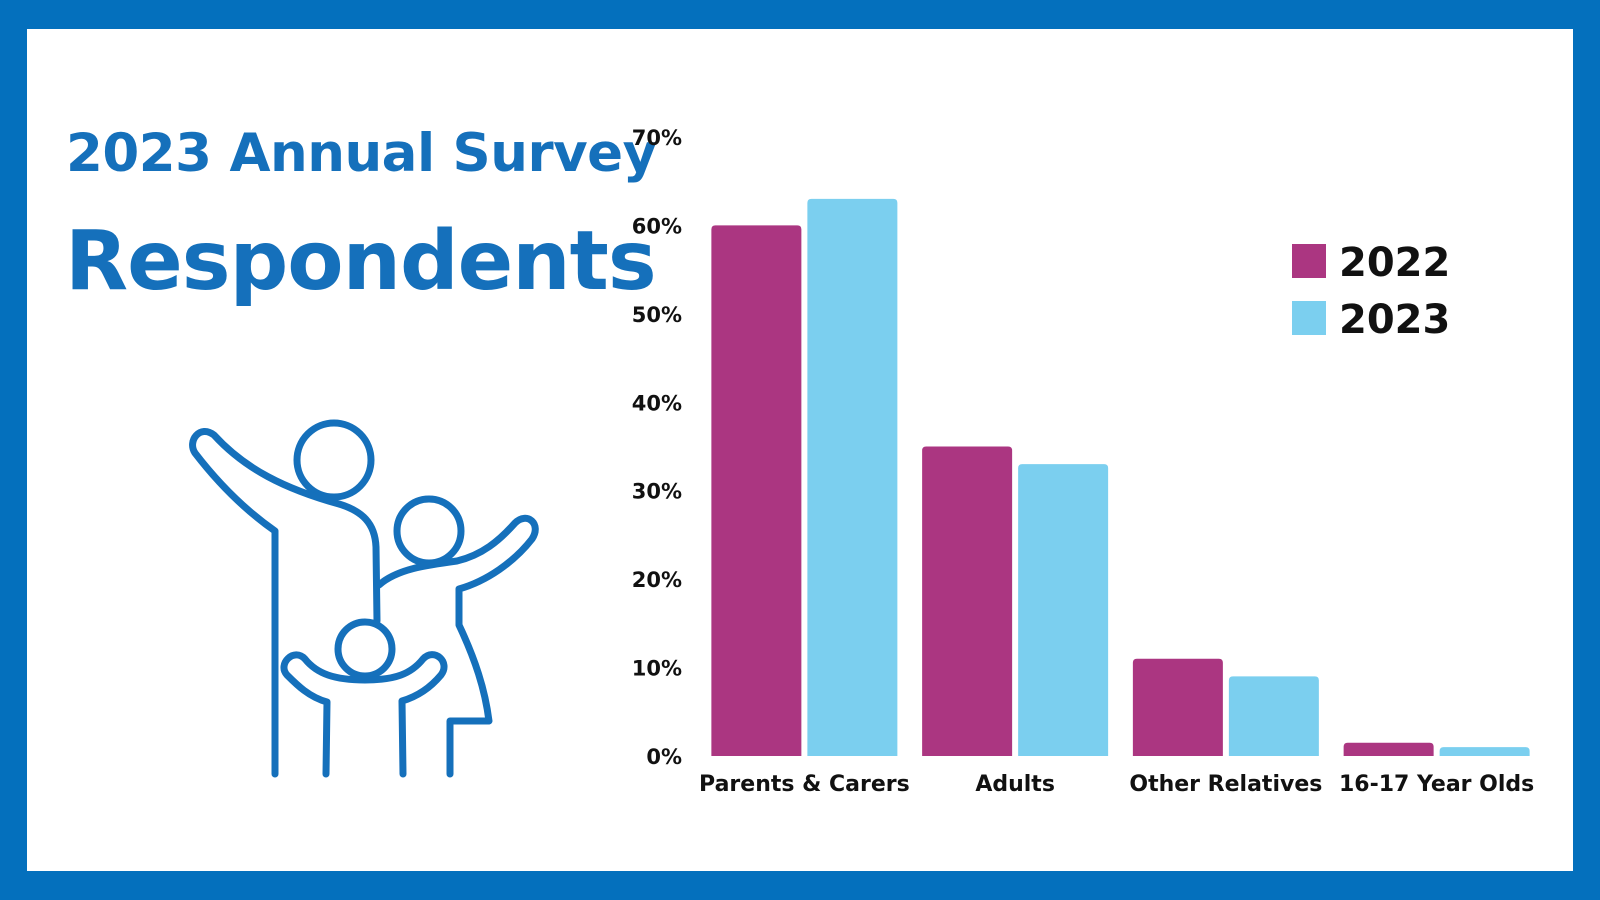 This screenshot has height=900, width=1600. What do you see at coordinates (1225, 784) in the screenshot?
I see `category-label: Other Relatives` at bounding box center [1225, 784].